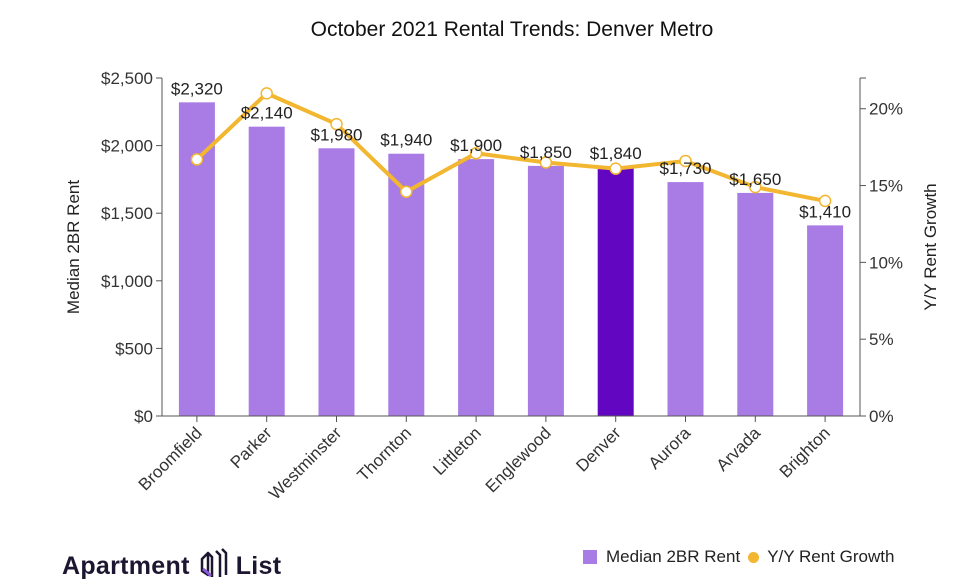  What do you see at coordinates (825, 201) in the screenshot?
I see `growth-point-brighton` at bounding box center [825, 201].